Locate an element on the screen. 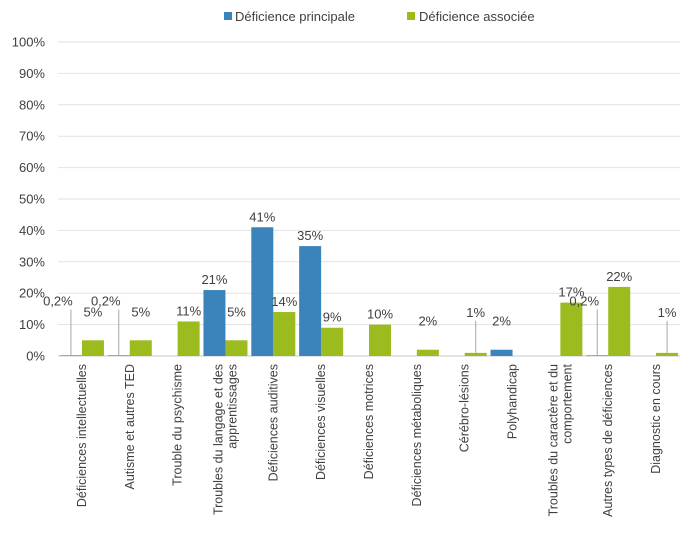  data-label: 17% is located at coordinates (571, 292).